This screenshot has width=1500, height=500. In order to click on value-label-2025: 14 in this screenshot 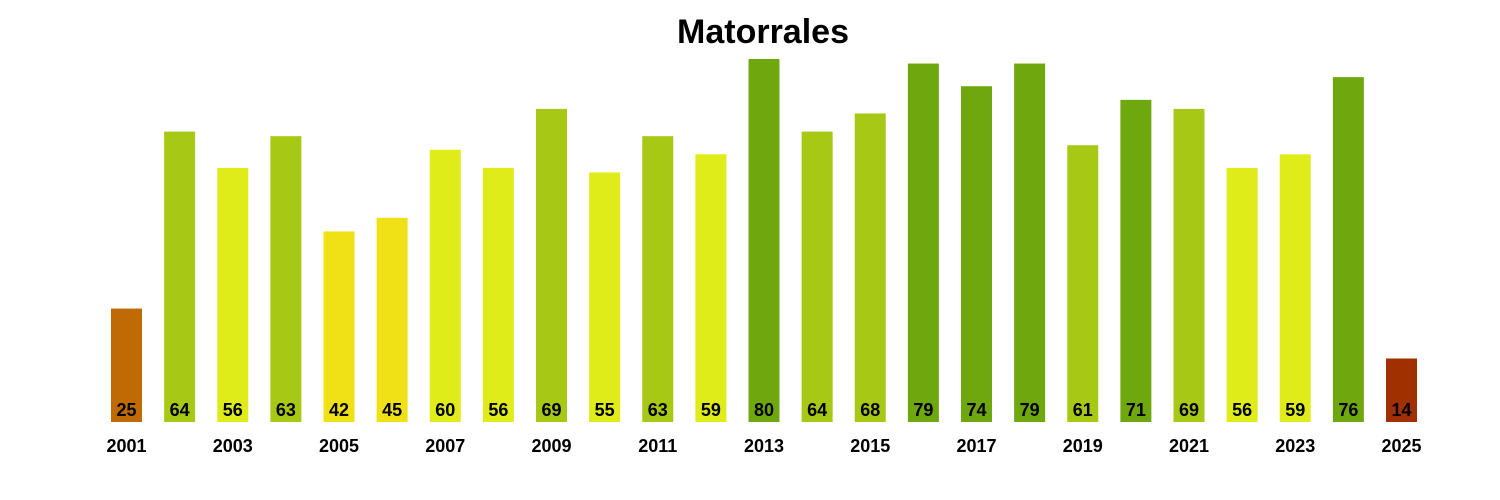, I will do `click(1401, 410)`.